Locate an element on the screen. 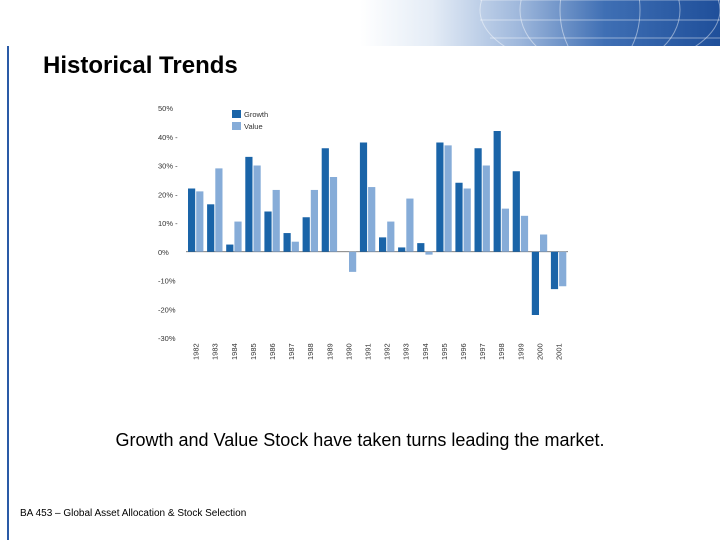  x-tick-label: 1998 is located at coordinates (501, 351).